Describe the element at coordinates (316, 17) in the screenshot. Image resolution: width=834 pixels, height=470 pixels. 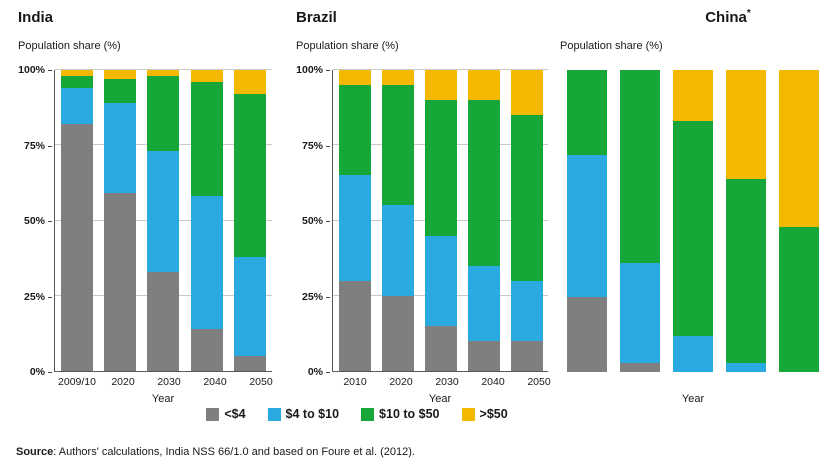
I see `chart-title-text: Brazil` at that location.